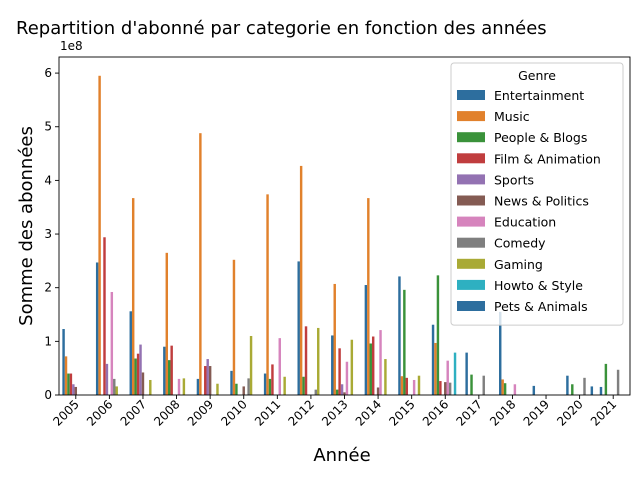  I want to click on y-tick-label: 1, so click(48, 341).